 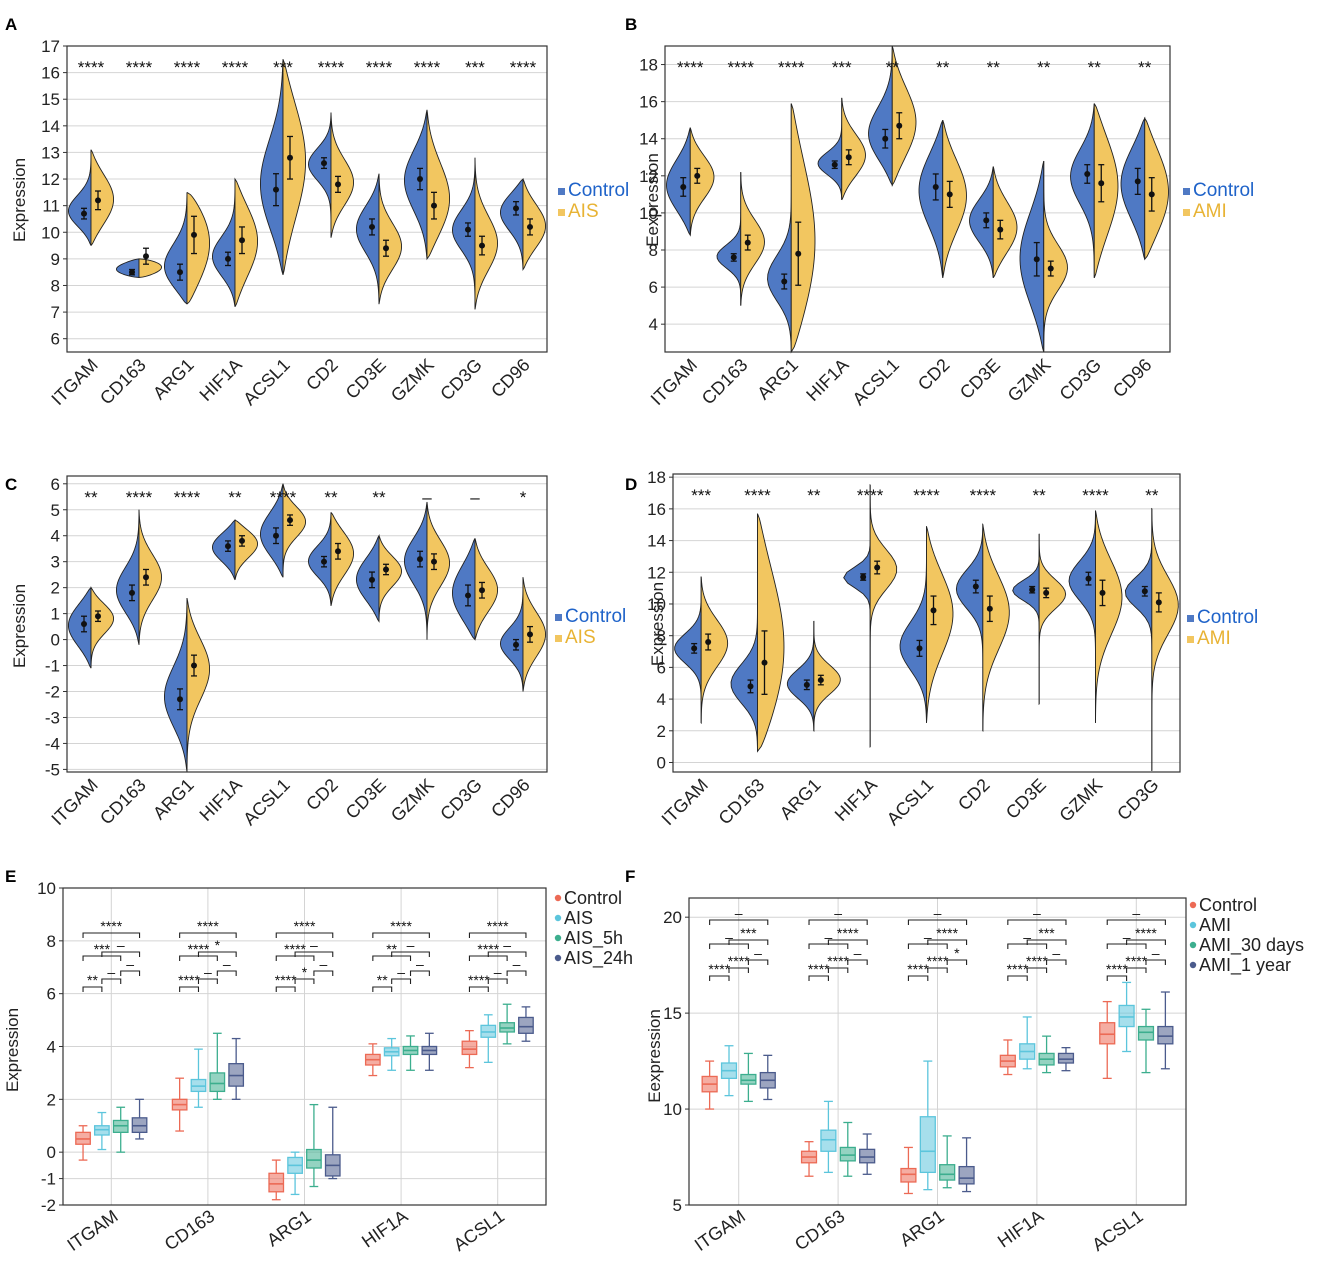 What do you see at coordinates (51, 206) in the screenshot?
I see `y-tick-label: 11` at bounding box center [51, 206].